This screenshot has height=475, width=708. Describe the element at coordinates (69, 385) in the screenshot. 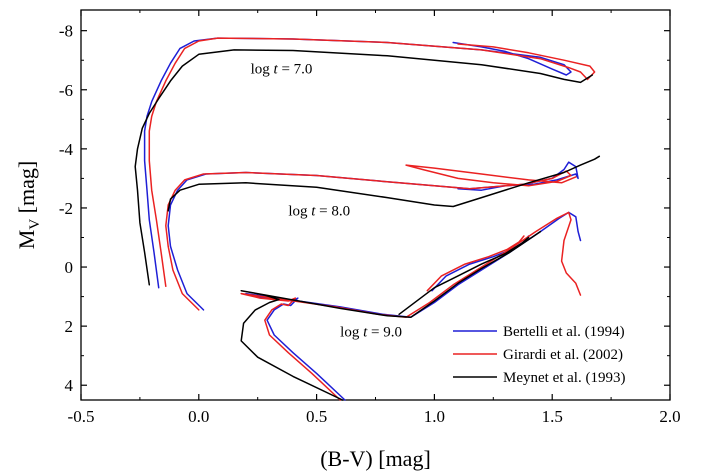

I see `y-tick-label: 4` at that location.